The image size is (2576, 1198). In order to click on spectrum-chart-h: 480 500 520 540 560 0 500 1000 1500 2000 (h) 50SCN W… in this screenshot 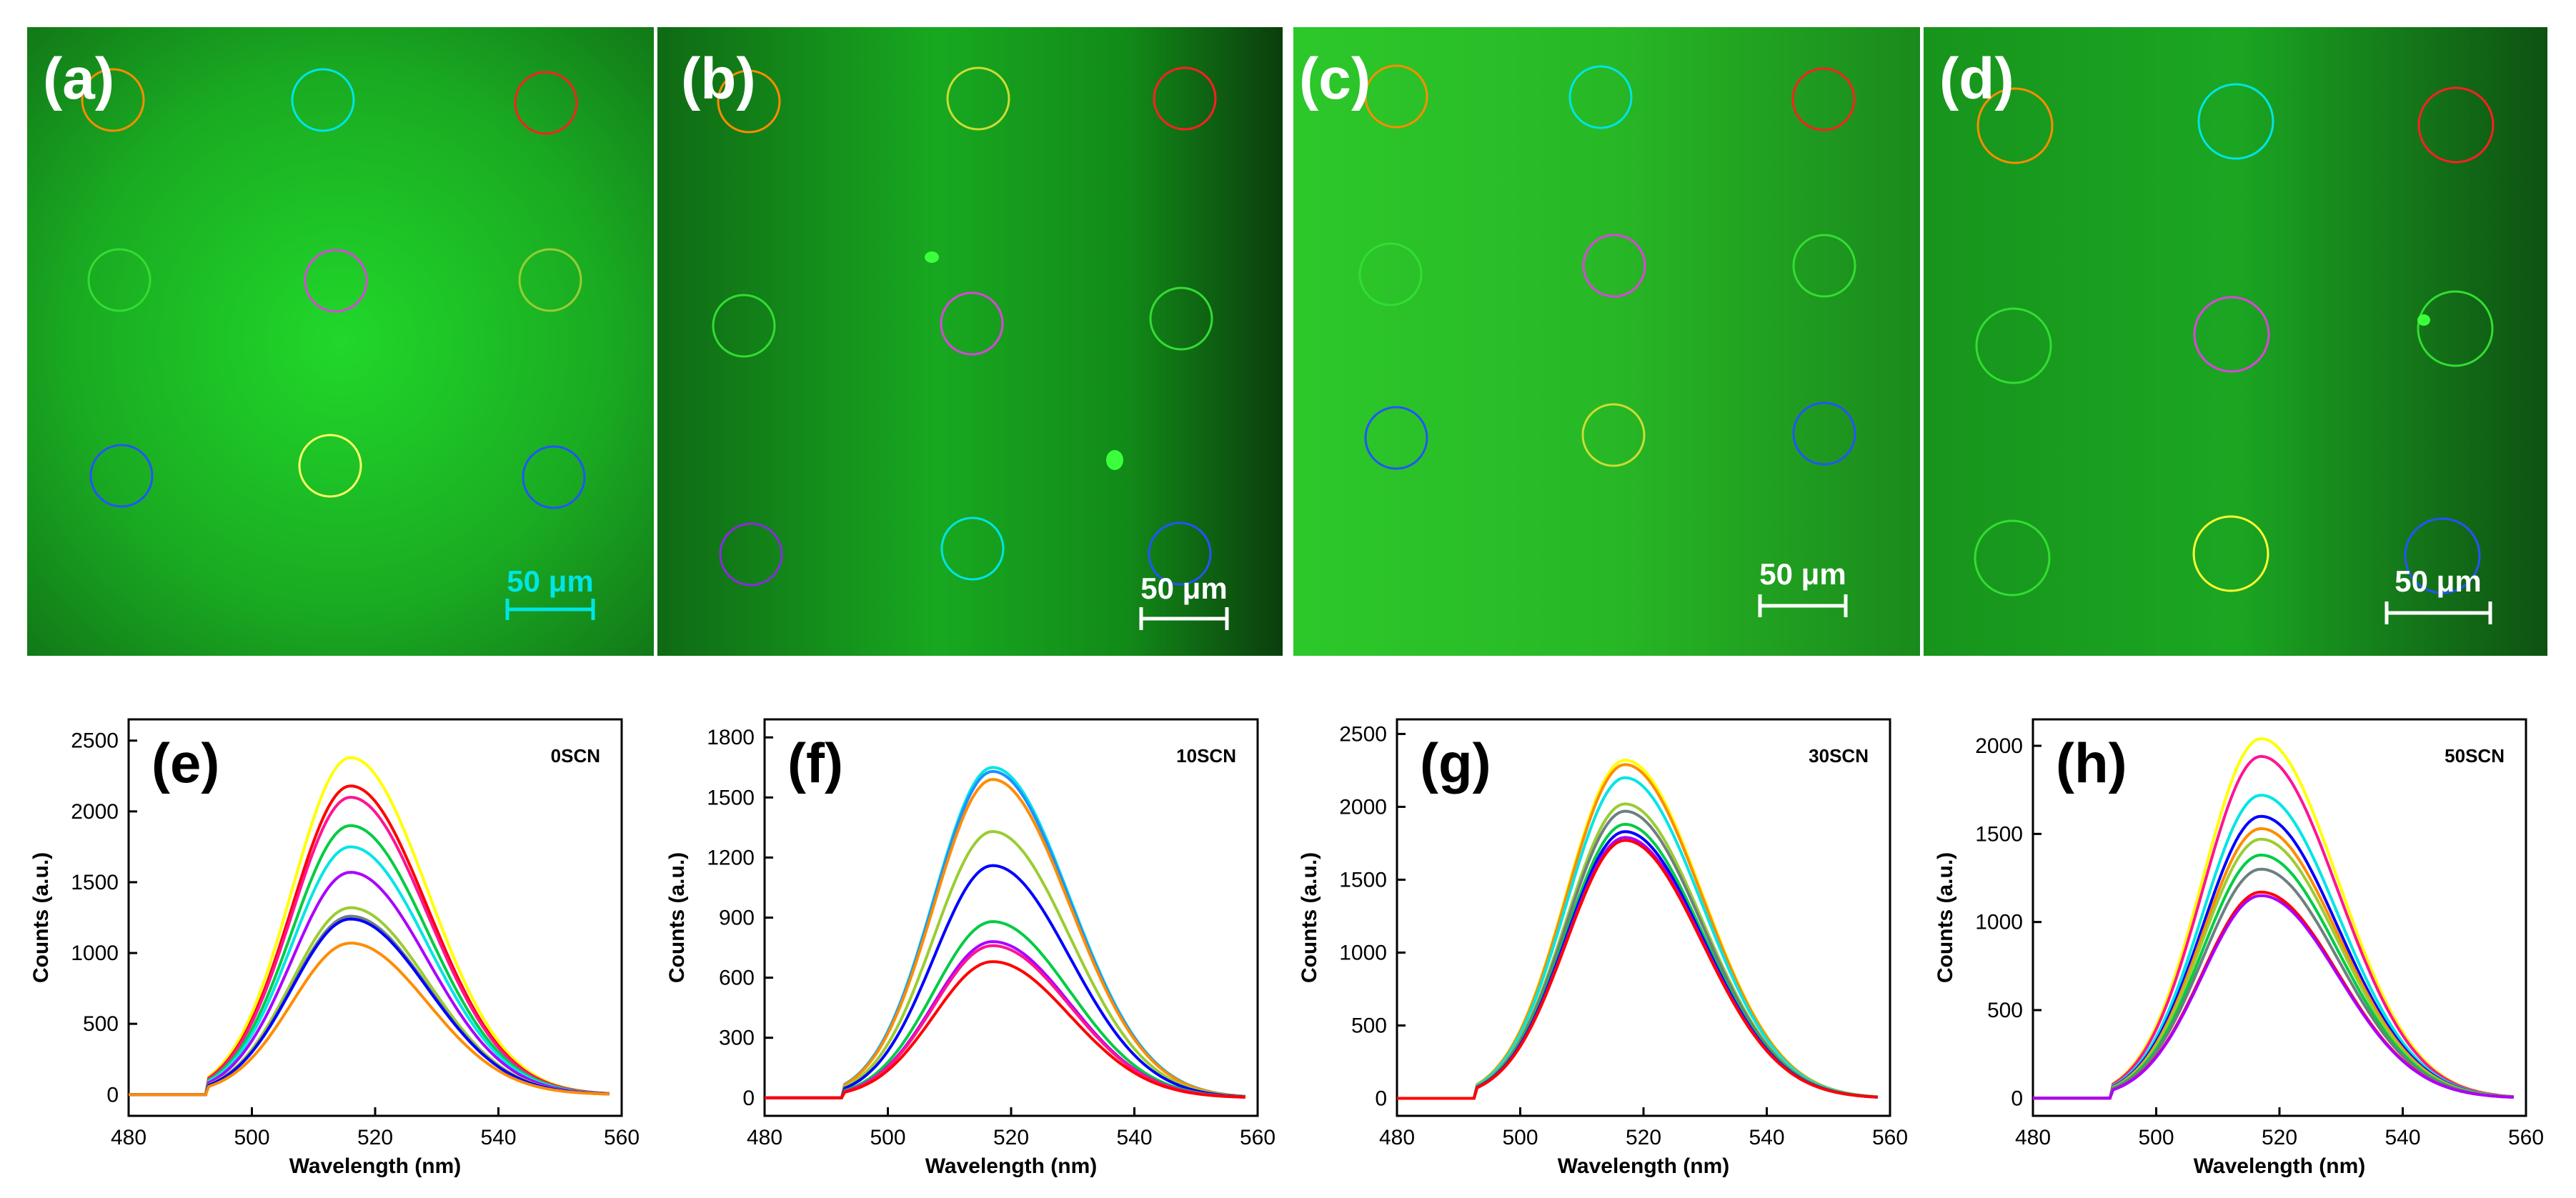, I will do `click(2233, 949)`.